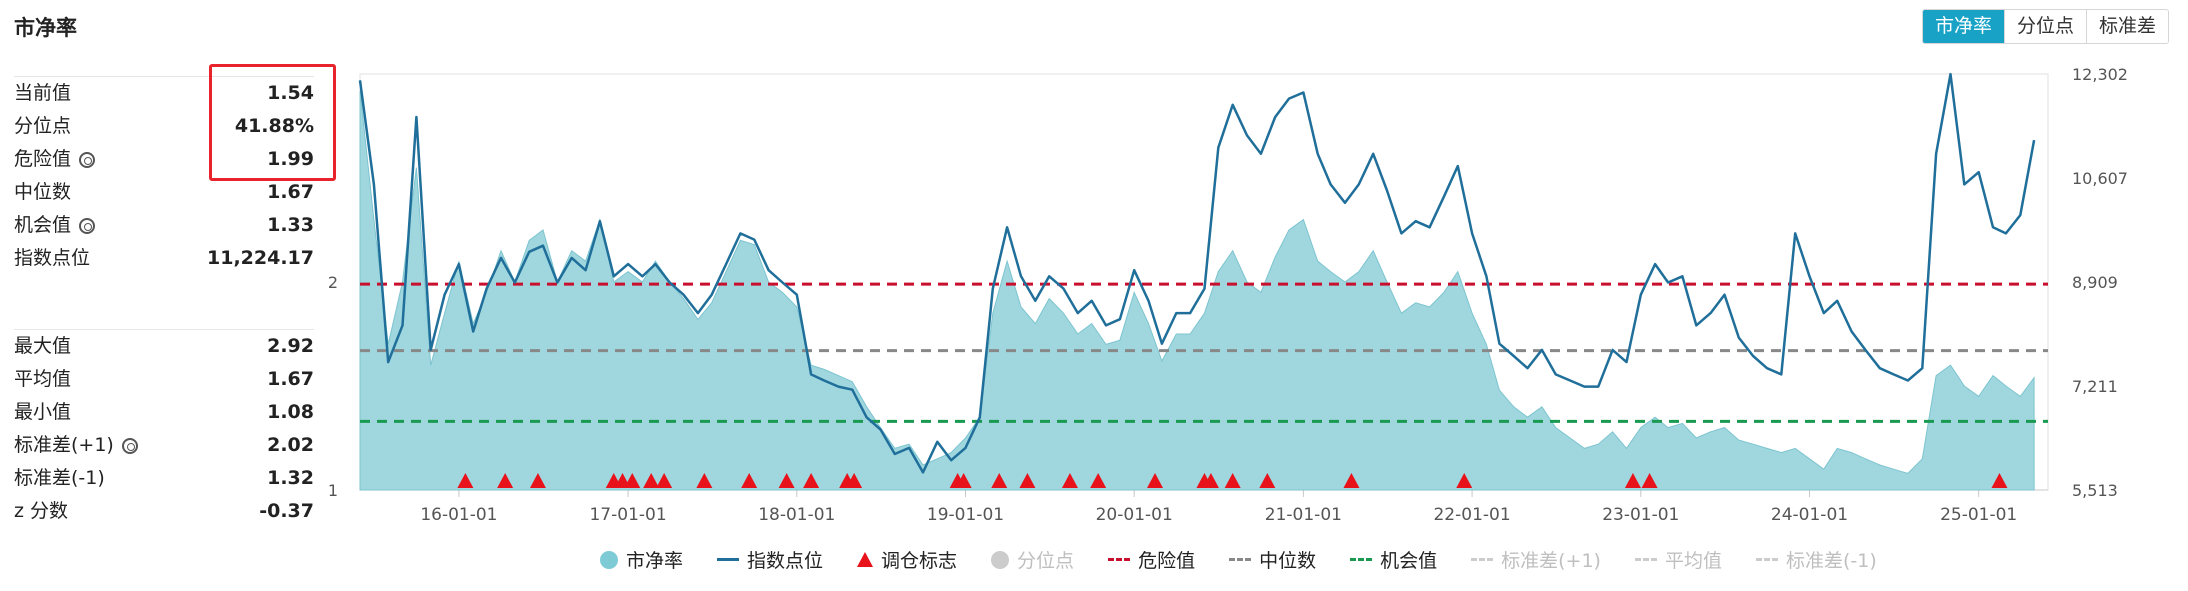 The width and height of the screenshot is (2188, 591). I want to click on y-right-tick-label: 12,302, so click(2100, 74).